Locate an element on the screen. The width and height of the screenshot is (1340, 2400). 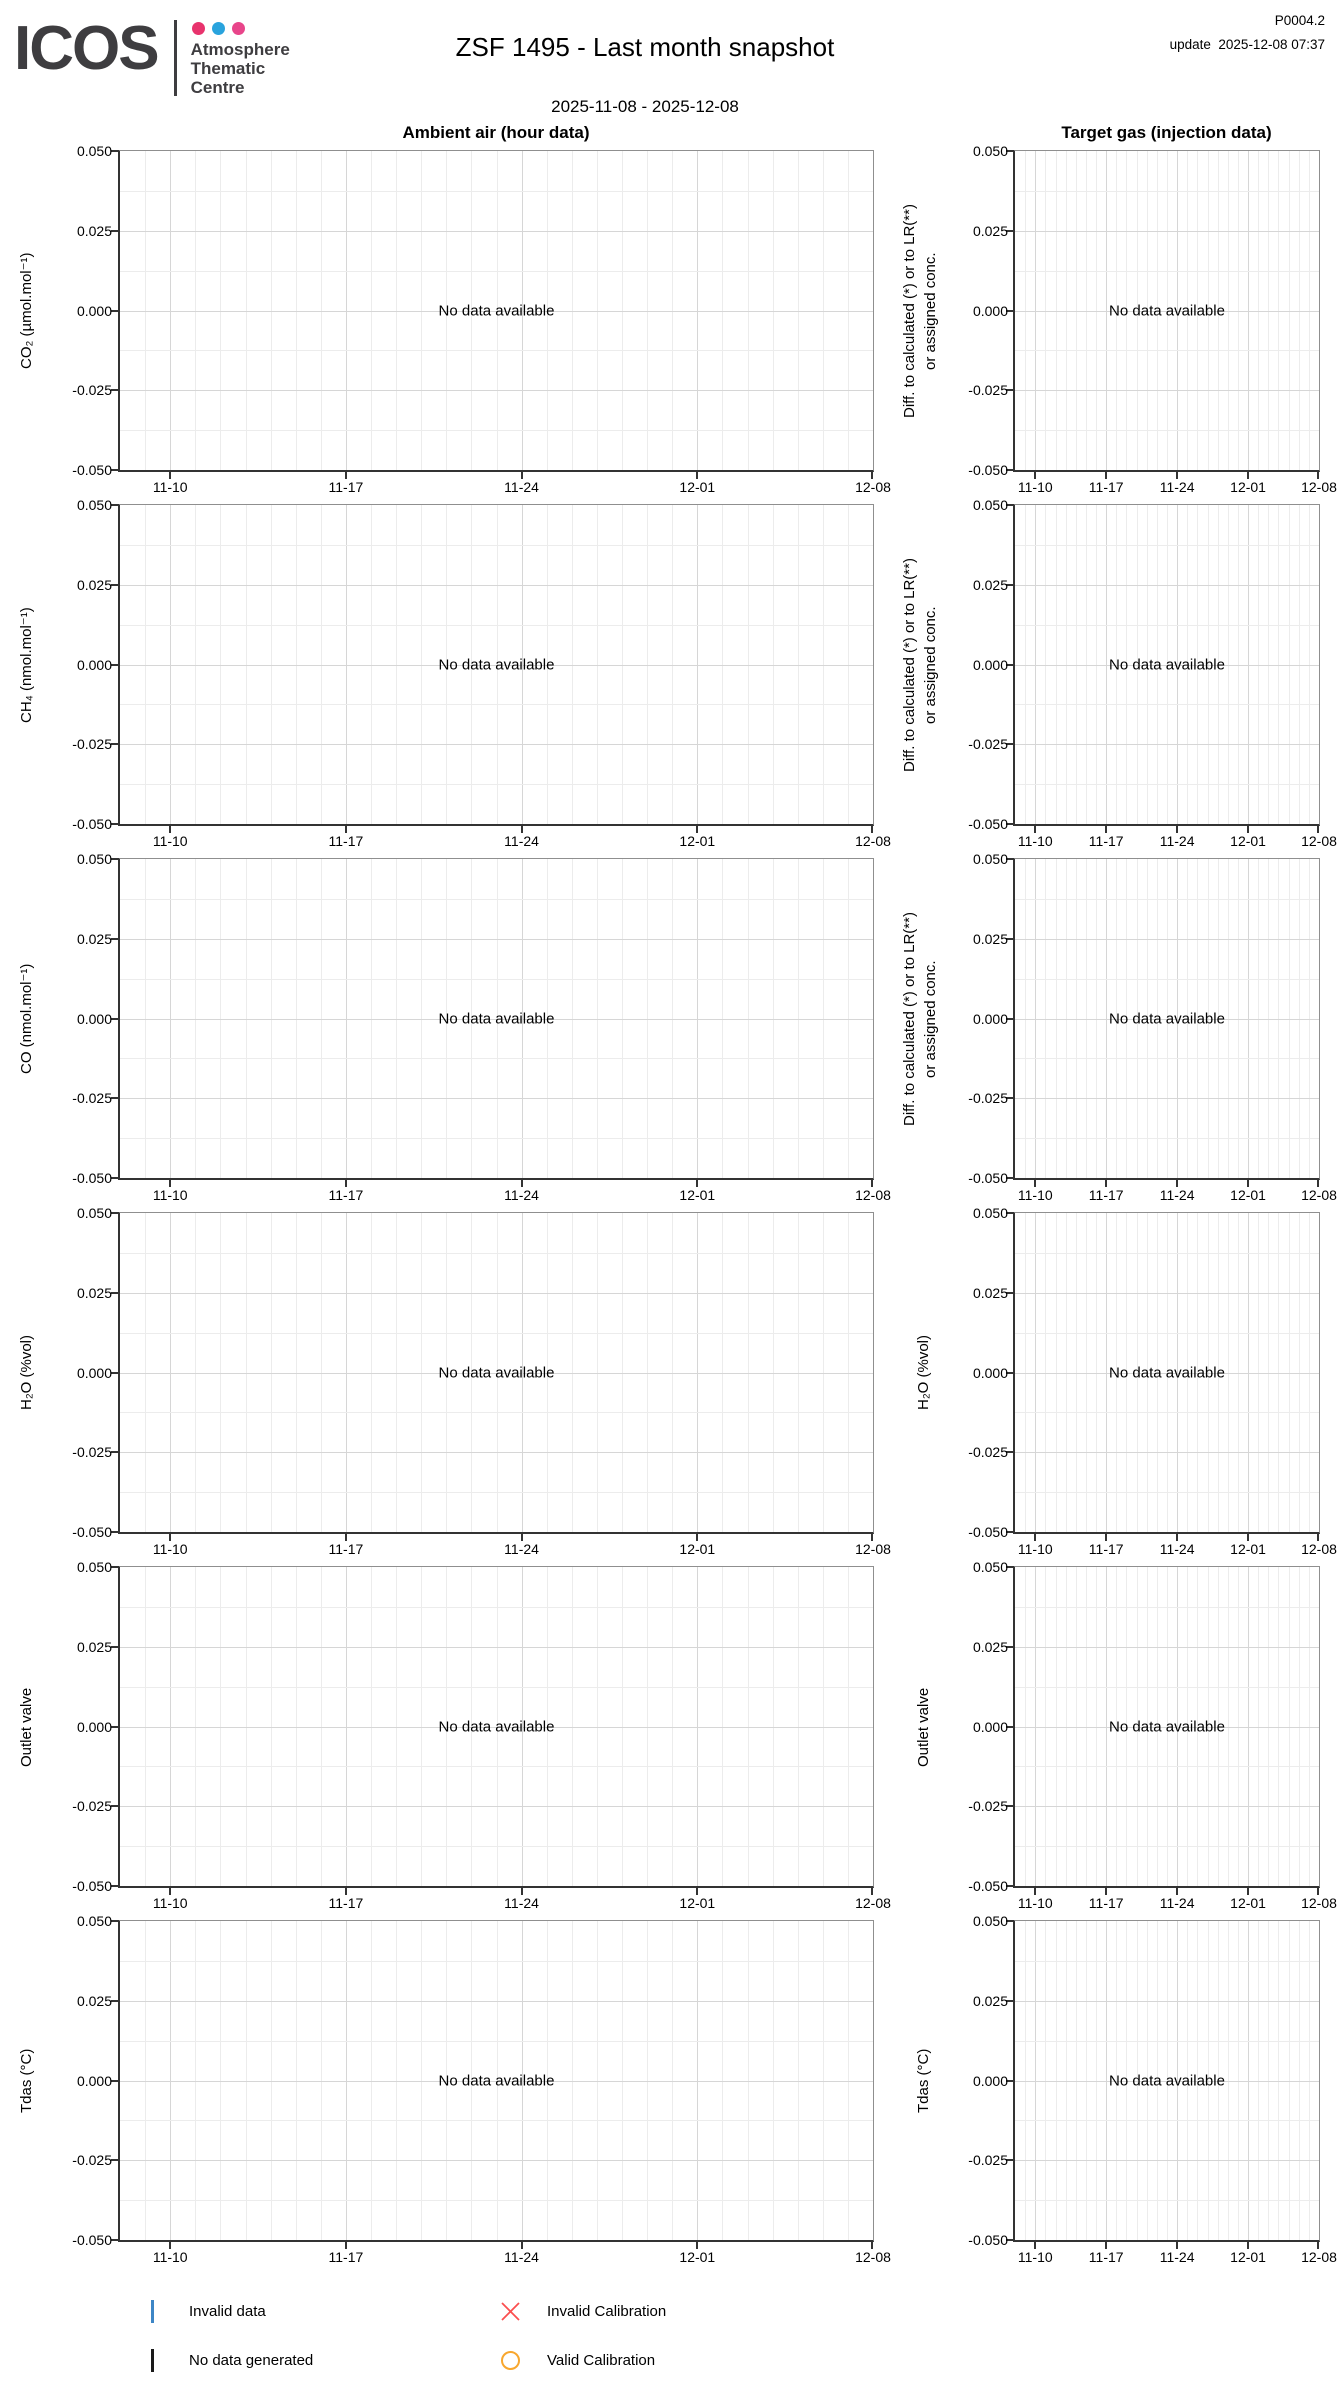
y-axis-title-left: Outlet valve is located at coordinates (26, 1727).